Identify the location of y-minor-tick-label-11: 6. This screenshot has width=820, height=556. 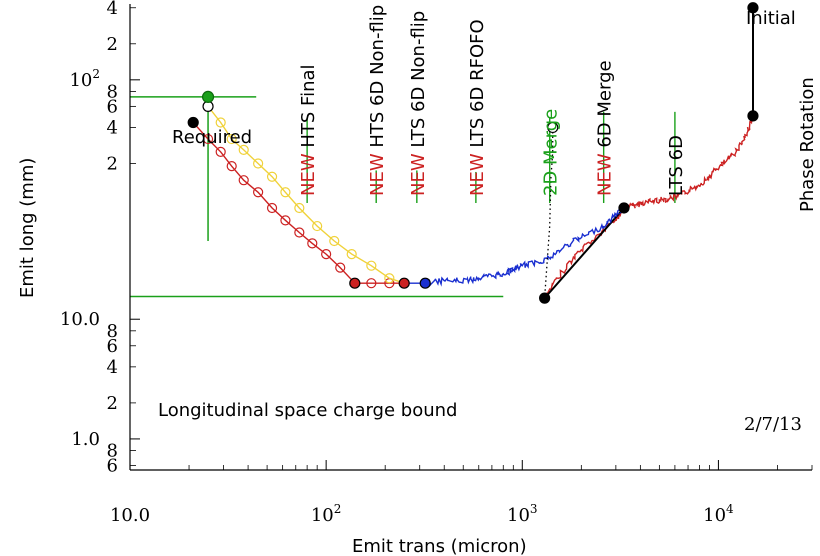
(112, 465).